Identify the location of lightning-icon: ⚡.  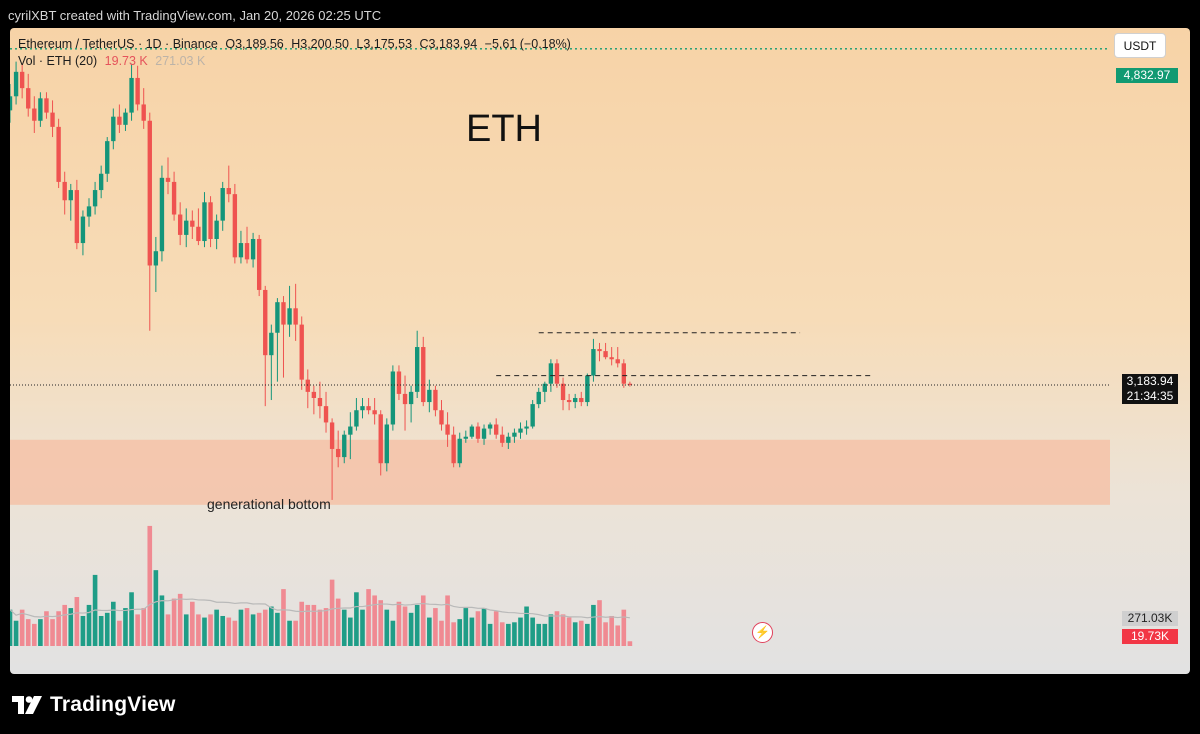
(762, 632).